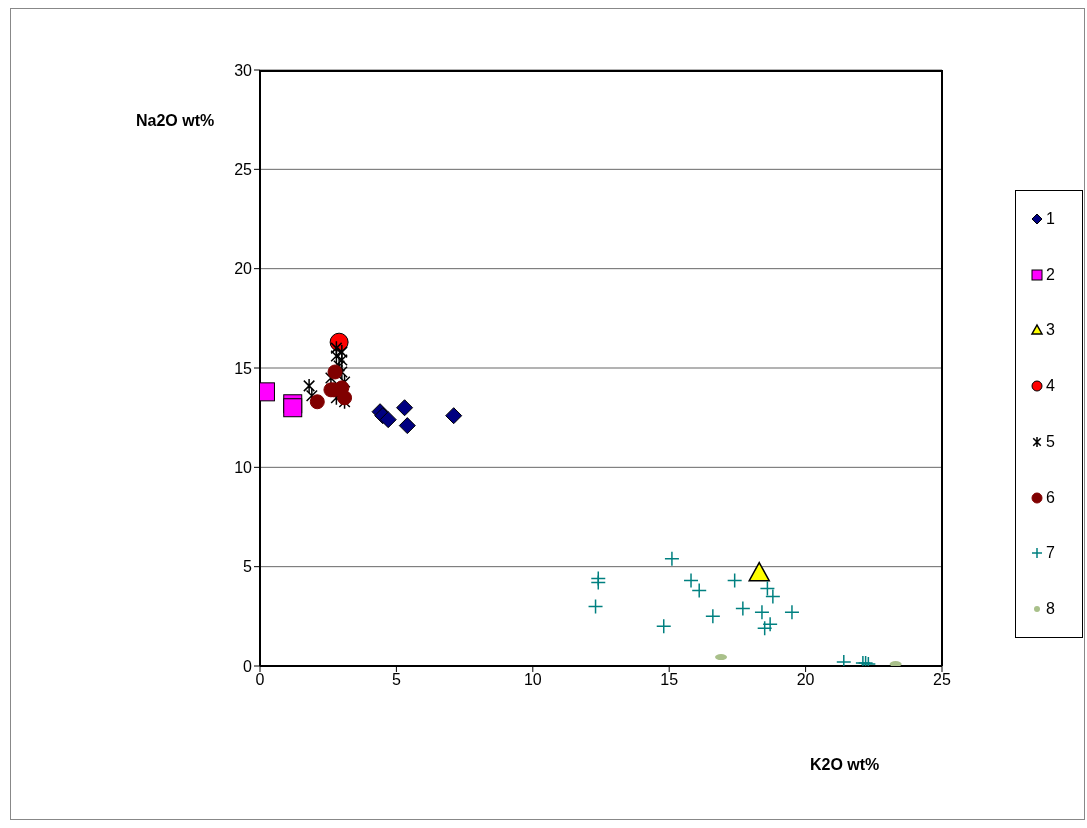 This screenshot has height=828, width=1087. Describe the element at coordinates (243, 170) in the screenshot. I see `y-tick-label: 25` at that location.